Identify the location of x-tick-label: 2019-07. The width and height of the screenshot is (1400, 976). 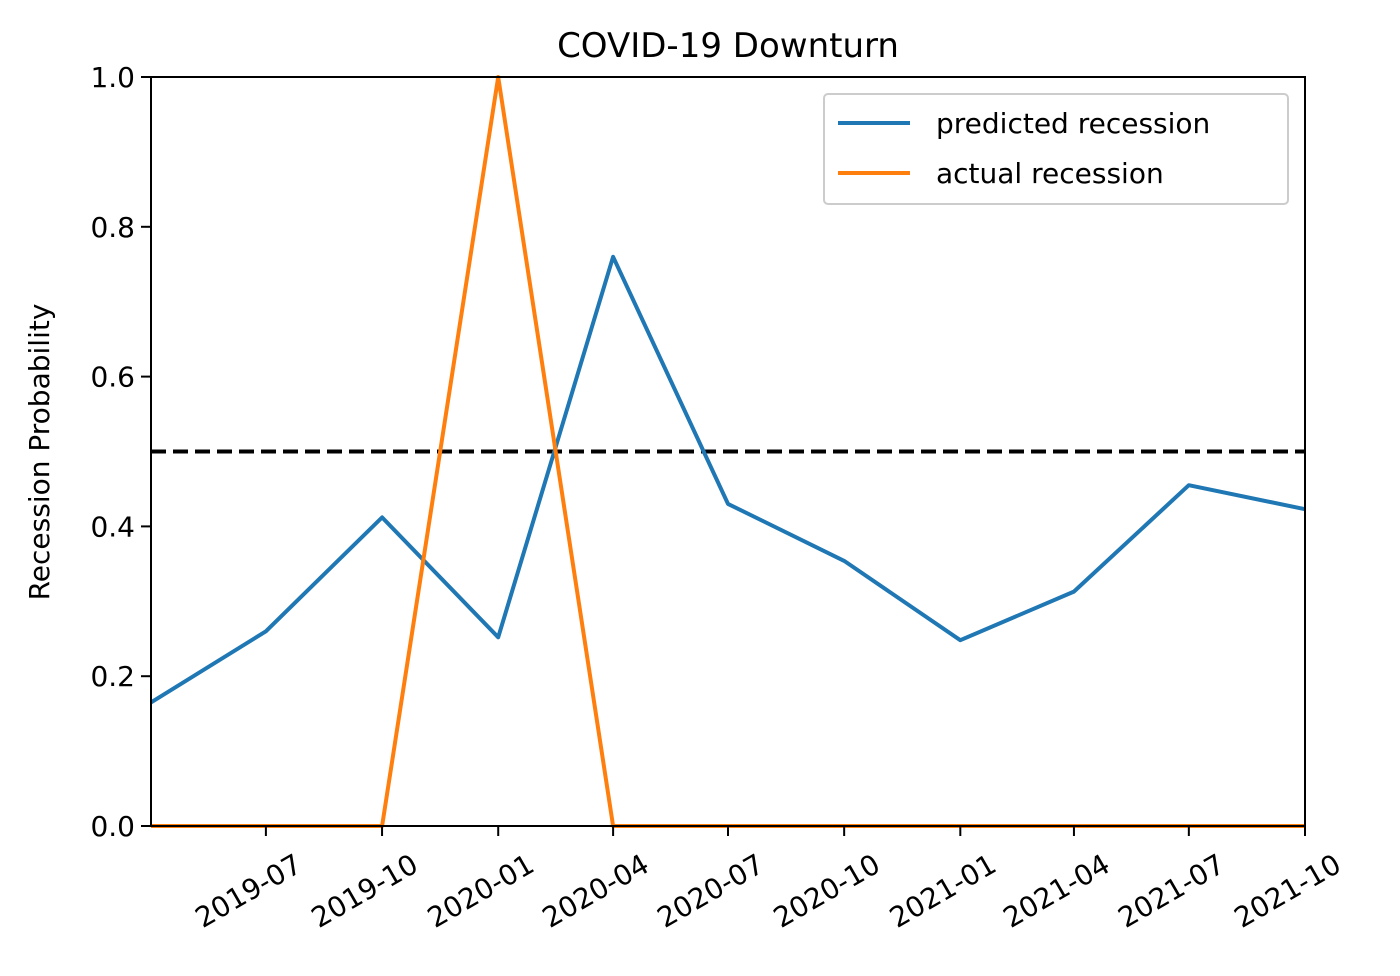
(249, 890).